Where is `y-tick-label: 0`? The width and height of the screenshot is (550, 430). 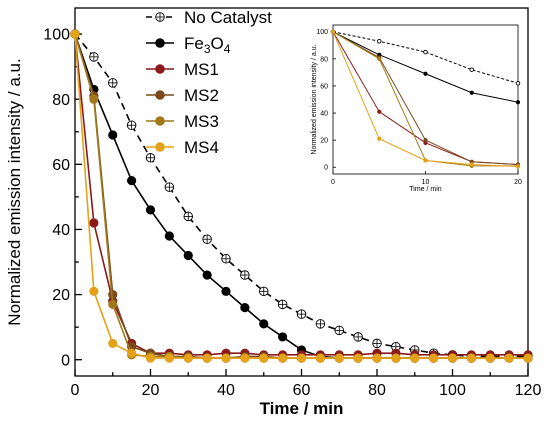 y-tick-label: 0 is located at coordinates (65, 360).